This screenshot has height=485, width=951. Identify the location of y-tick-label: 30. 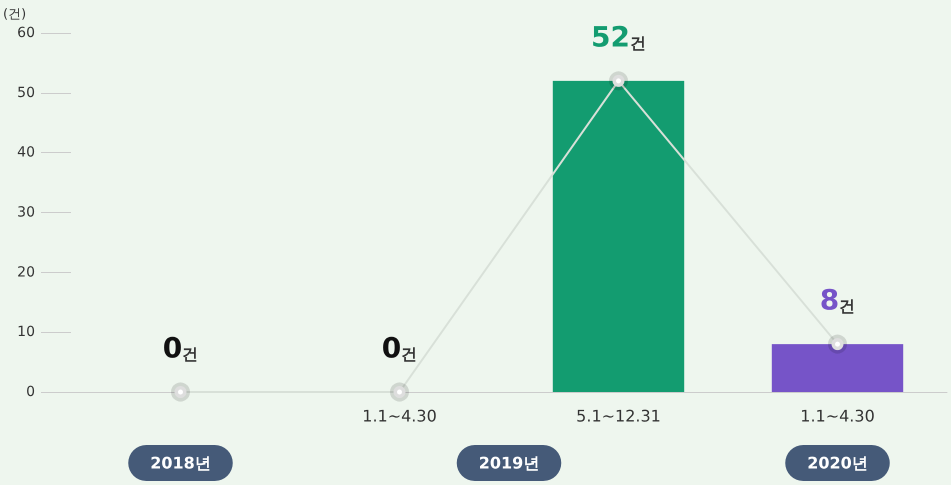
(26, 212).